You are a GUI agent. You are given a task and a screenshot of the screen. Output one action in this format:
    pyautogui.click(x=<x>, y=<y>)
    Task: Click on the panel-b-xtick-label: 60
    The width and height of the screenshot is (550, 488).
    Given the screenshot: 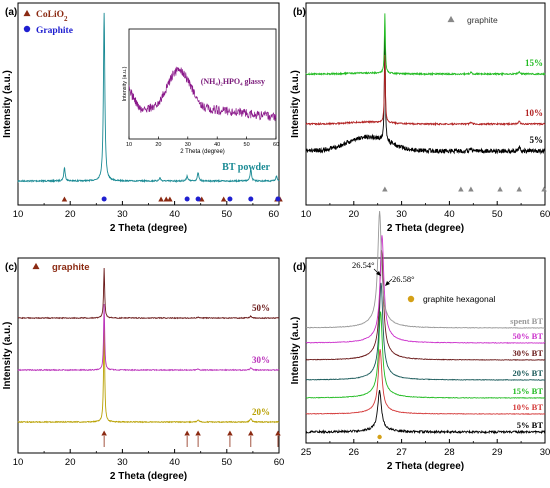 What is the action you would take?
    pyautogui.click(x=545, y=214)
    